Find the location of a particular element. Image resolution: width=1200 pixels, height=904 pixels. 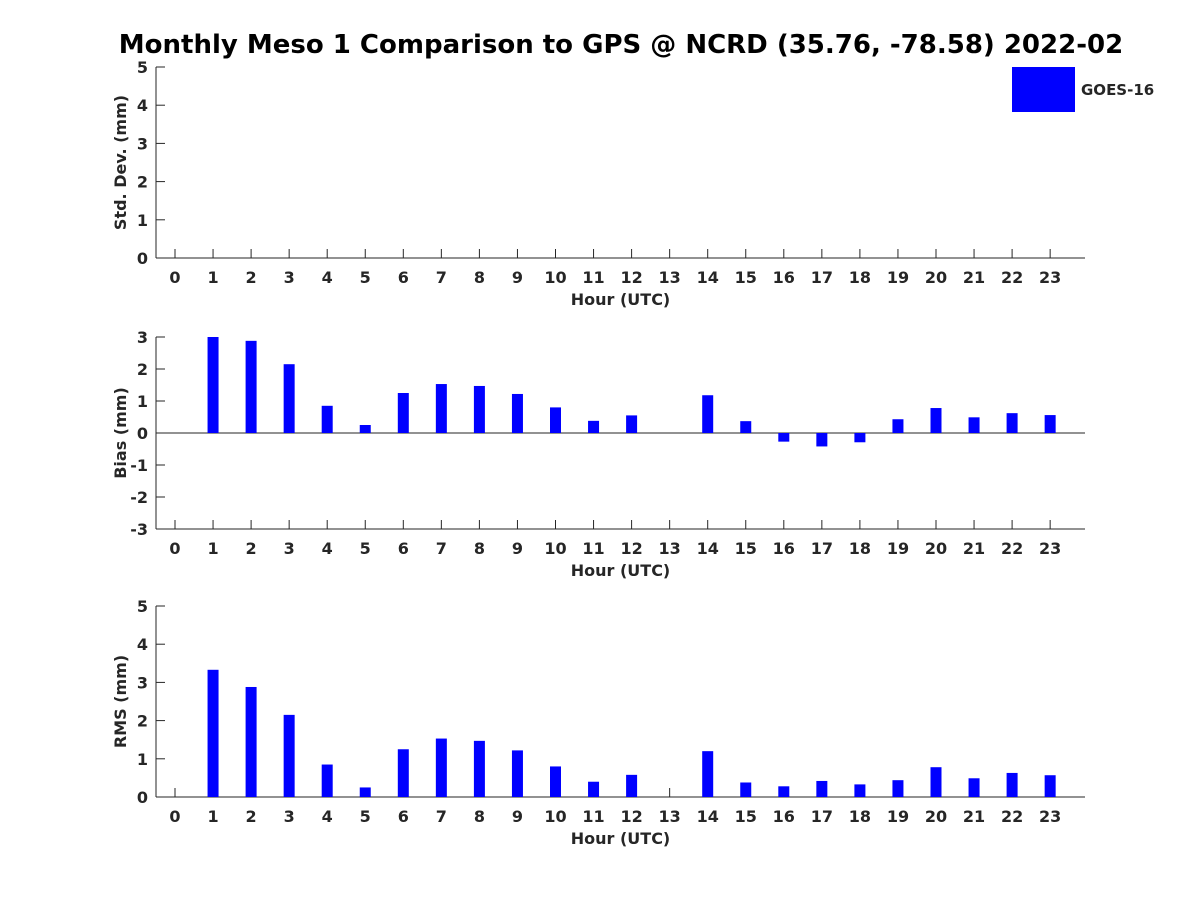

y-axis-label: Std. Dev. (mm) is located at coordinates (120, 162).